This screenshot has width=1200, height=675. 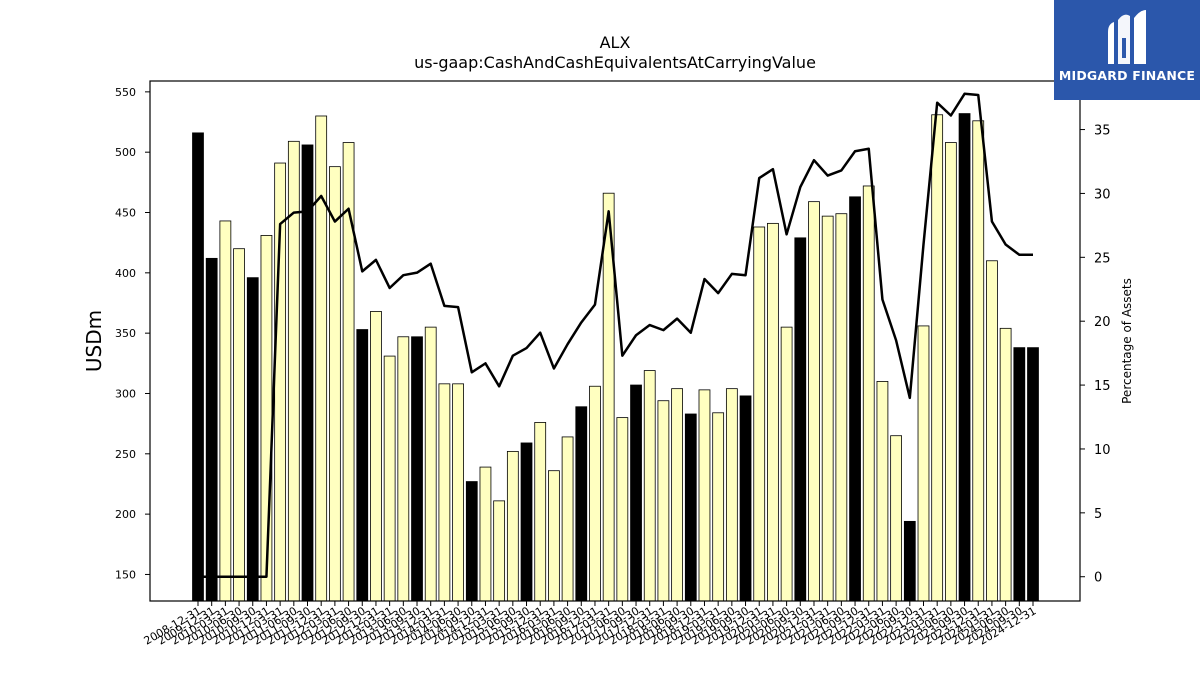 I want to click on brand-logo: MIDGARD FINANCE, so click(x=1127, y=50).